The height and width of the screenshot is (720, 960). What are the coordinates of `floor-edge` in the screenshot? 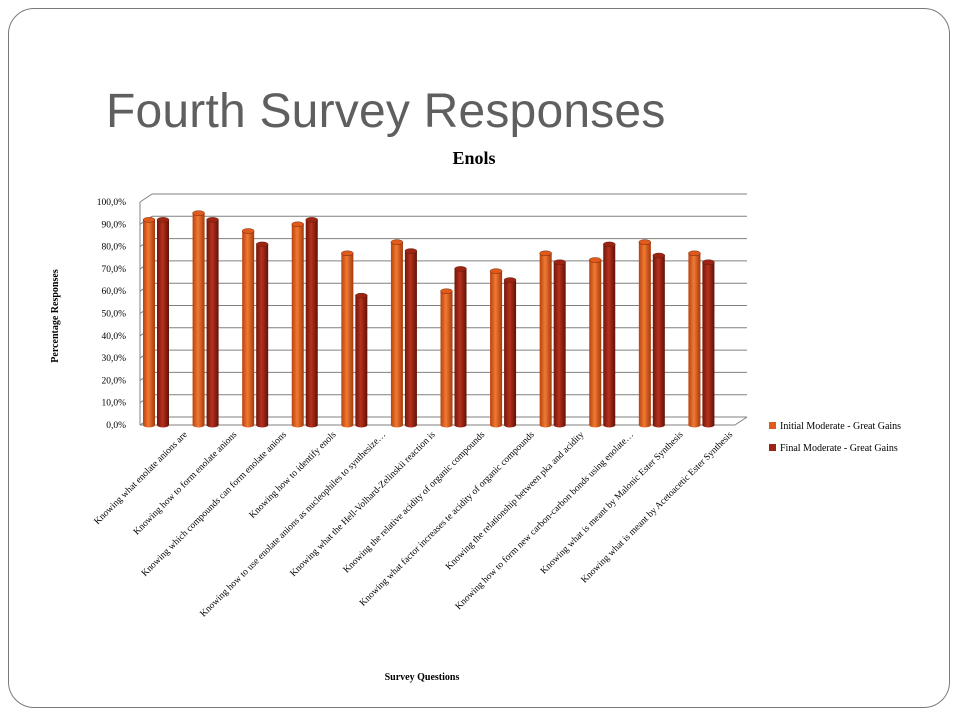 It's located at (741, 421).